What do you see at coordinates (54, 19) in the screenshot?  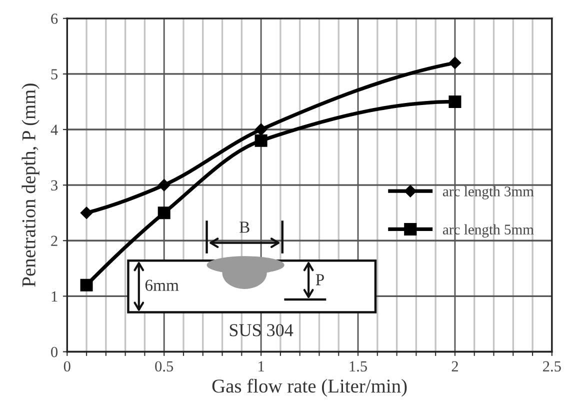 I see `y-tick-label: 6` at bounding box center [54, 19].